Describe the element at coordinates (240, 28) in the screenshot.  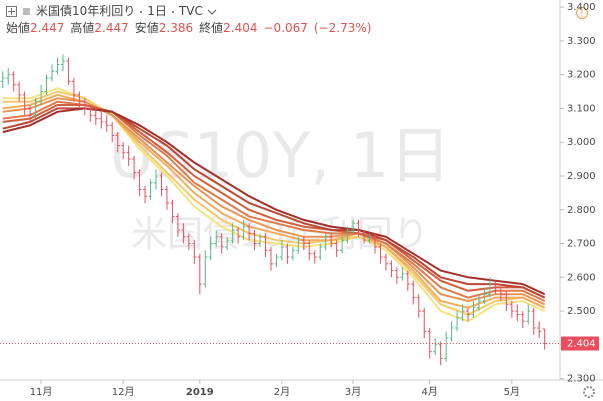
I see `close-value: 2.404` at that location.